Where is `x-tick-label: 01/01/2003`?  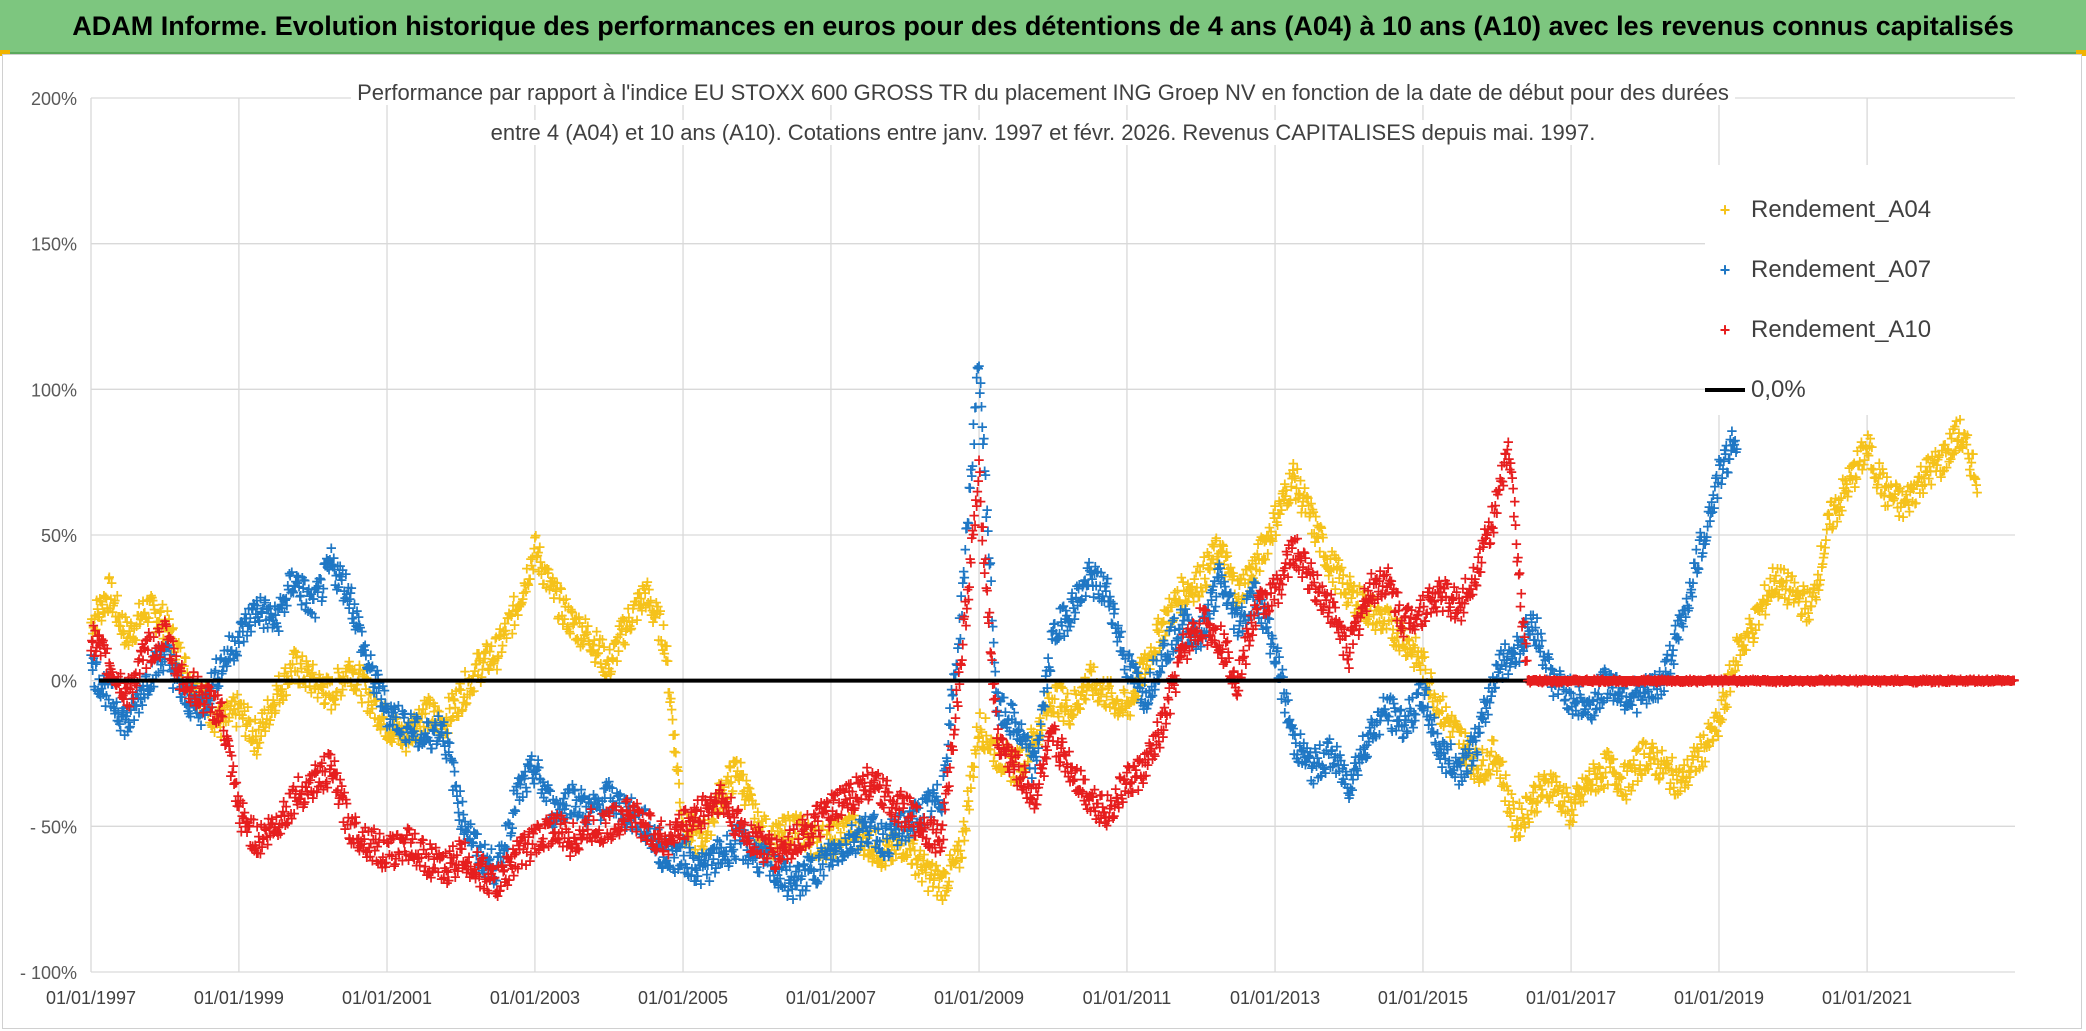
x-tick-label: 01/01/2003 is located at coordinates (535, 998).